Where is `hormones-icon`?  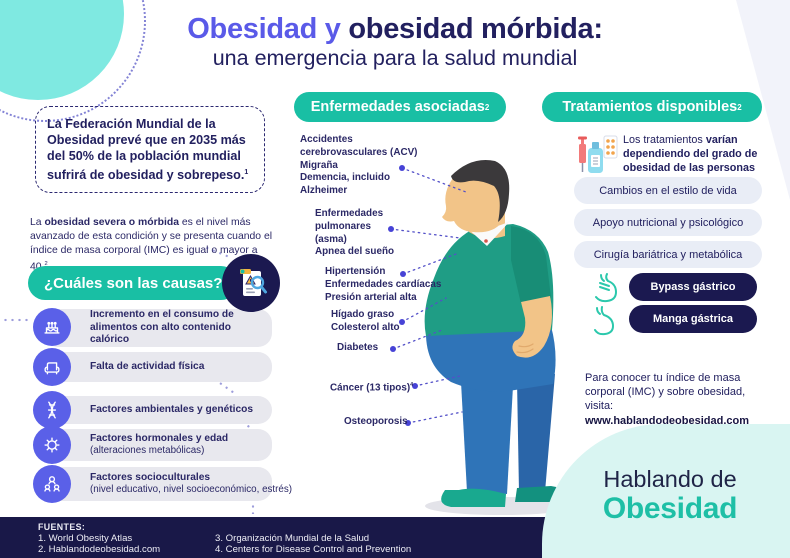
hormones-icon is located at coordinates (52, 445).